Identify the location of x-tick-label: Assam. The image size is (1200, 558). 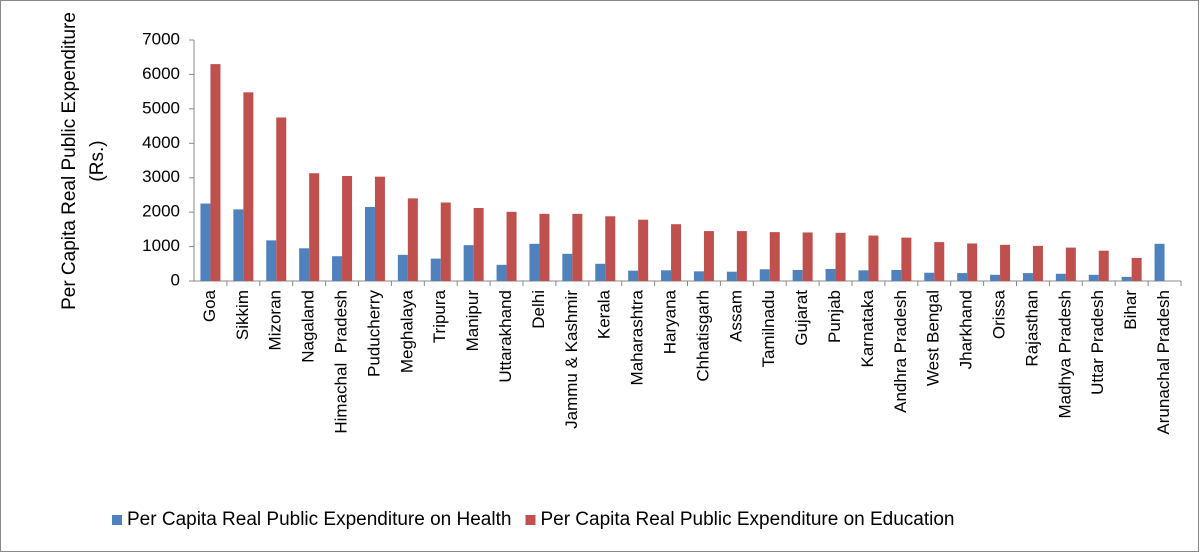
(735, 316).